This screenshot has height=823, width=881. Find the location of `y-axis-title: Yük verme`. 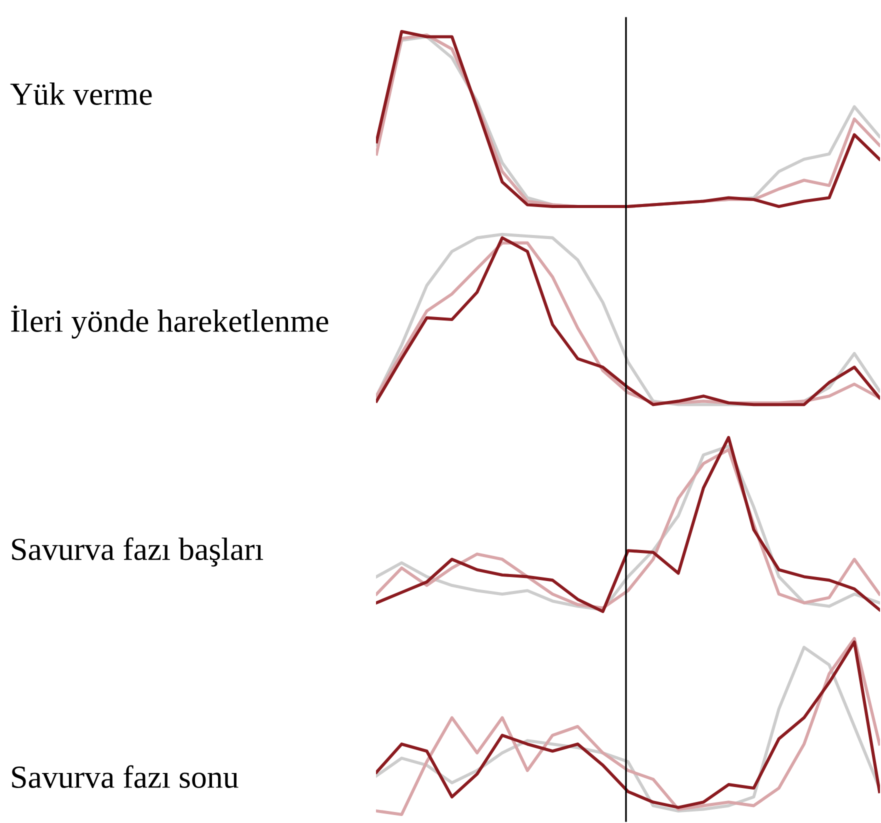

y-axis-title: Yük verme is located at coordinates (81, 93).